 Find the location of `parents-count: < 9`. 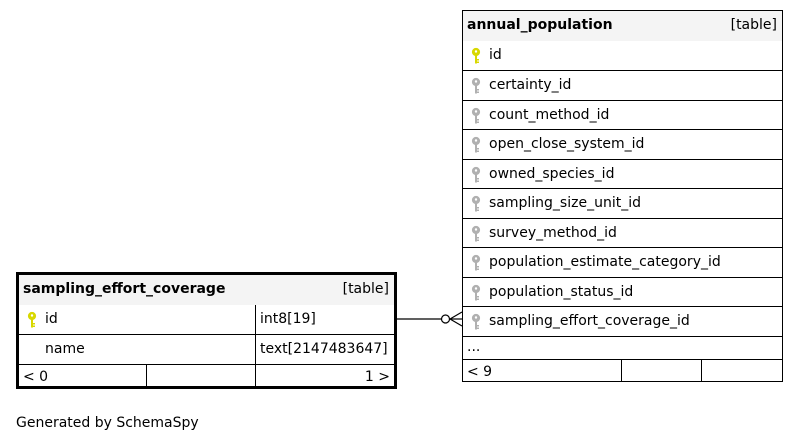

parents-count: < 9 is located at coordinates (480, 371).